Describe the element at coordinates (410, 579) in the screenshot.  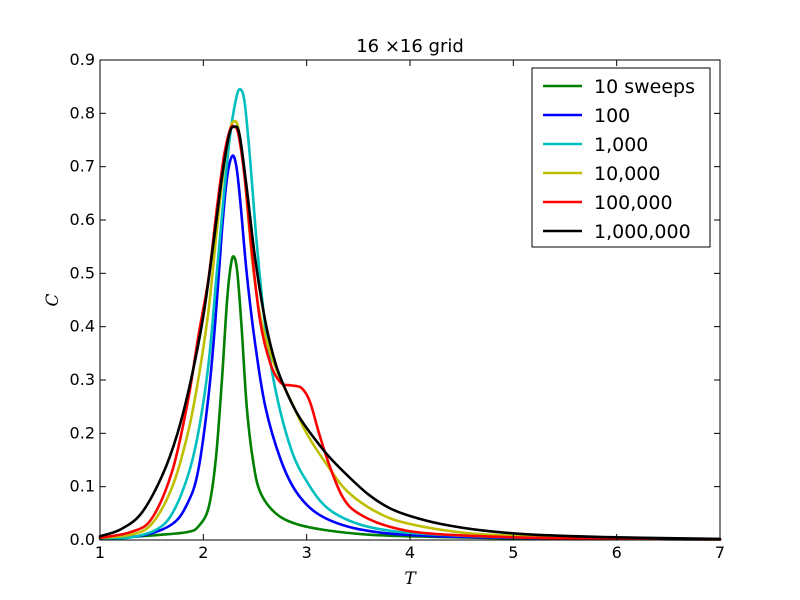
I see `x-axis-label: T` at that location.